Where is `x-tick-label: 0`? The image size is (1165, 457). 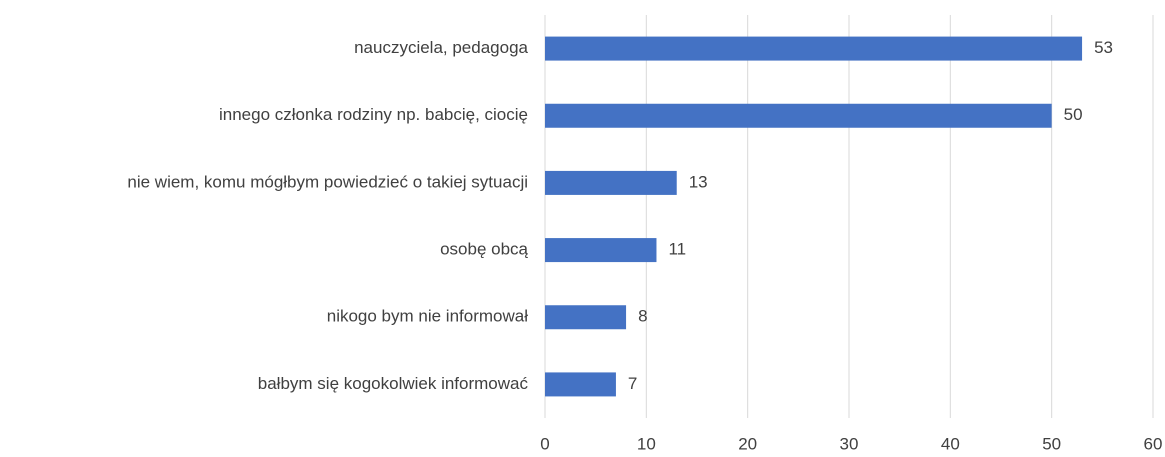 x-tick-label: 0 is located at coordinates (544, 443).